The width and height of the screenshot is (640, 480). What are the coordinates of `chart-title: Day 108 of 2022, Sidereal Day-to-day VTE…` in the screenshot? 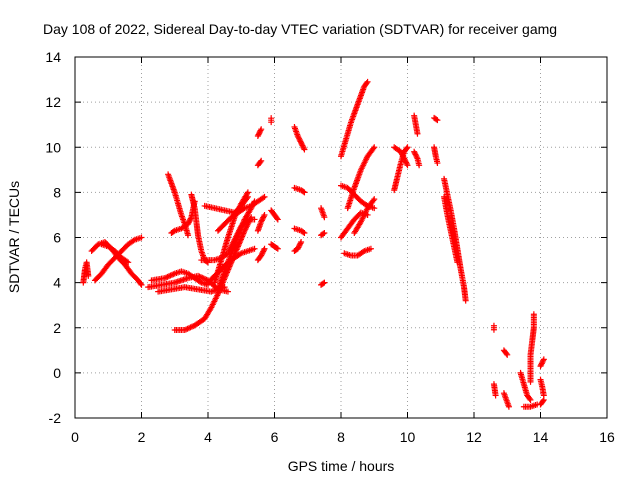 It's located at (300, 29).